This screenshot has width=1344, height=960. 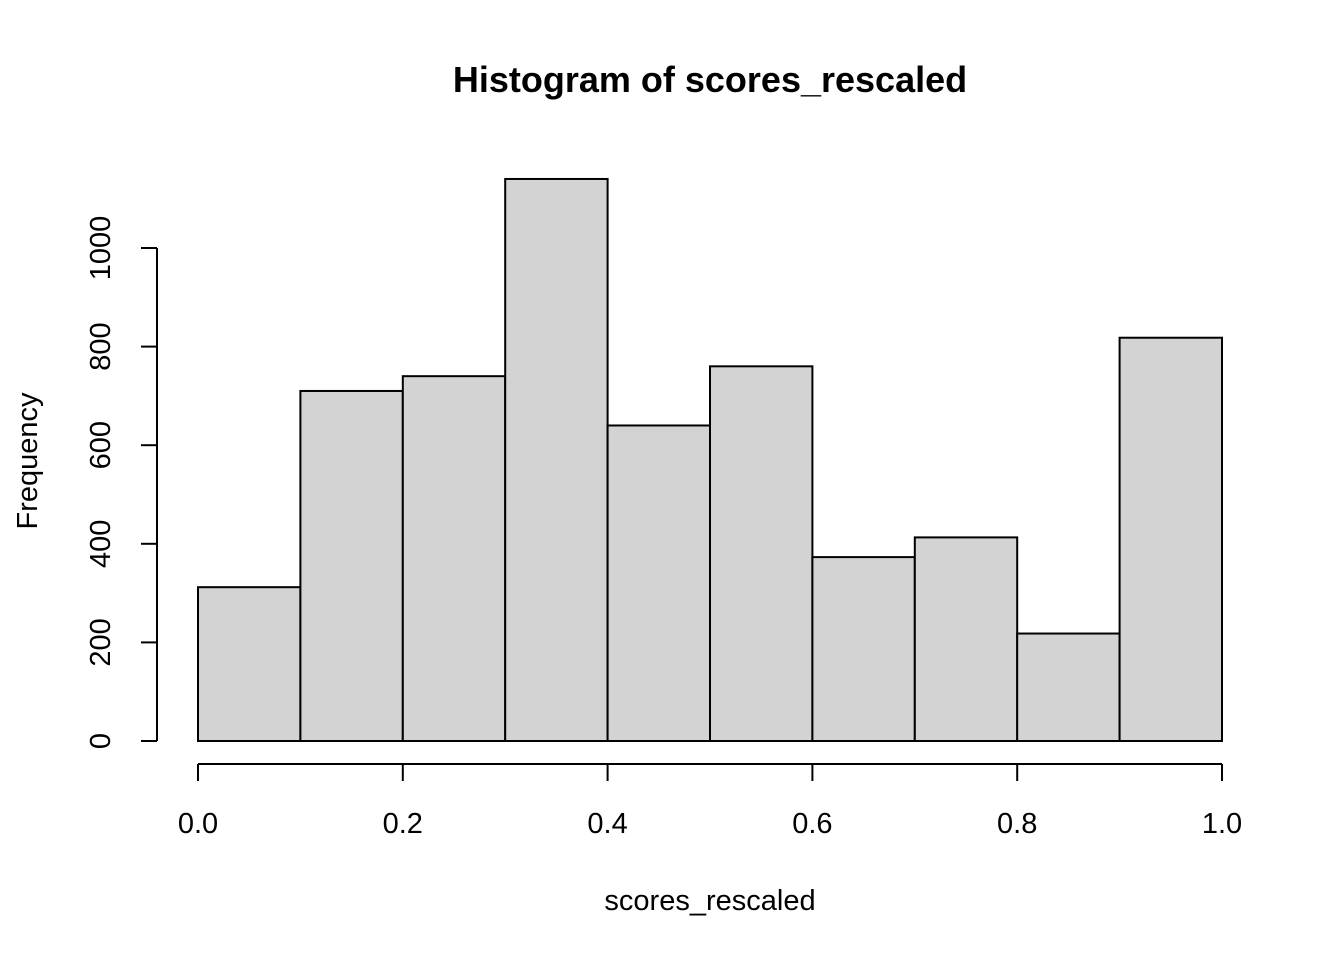 What do you see at coordinates (101, 346) in the screenshot?
I see `y-tick-label: 800` at bounding box center [101, 346].